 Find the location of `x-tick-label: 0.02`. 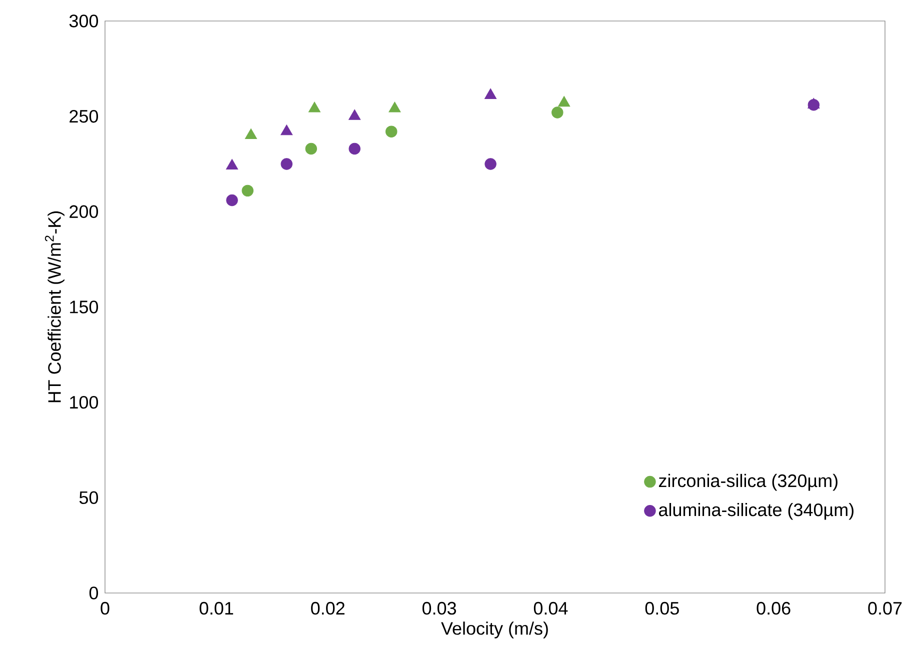

x-tick-label: 0.02 is located at coordinates (327, 608).